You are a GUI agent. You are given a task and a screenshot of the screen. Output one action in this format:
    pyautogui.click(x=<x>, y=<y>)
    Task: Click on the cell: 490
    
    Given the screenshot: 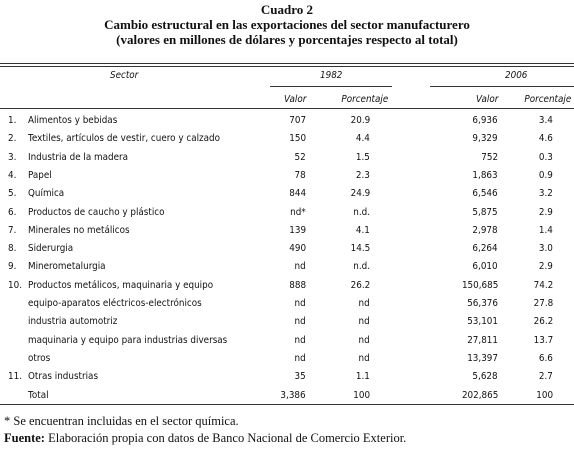 What is the action you would take?
    pyautogui.click(x=297, y=249)
    